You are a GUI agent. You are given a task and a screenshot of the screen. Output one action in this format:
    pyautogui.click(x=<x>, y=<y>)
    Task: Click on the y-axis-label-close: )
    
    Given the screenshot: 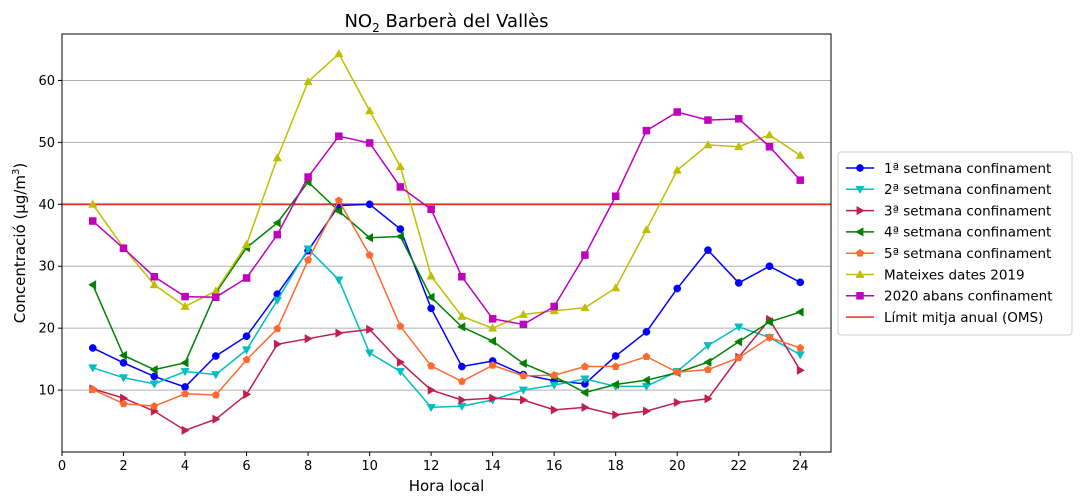 What is the action you would take?
    pyautogui.click(x=20, y=166)
    